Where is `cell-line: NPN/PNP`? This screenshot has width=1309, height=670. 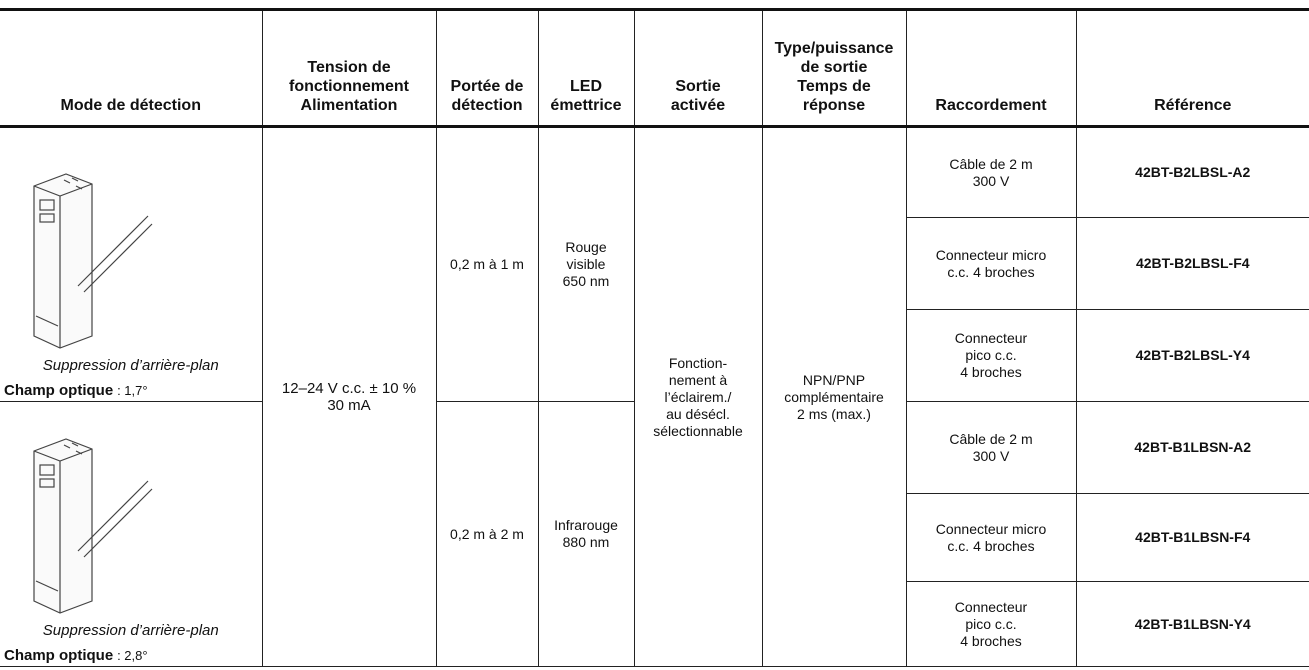 cell-line: NPN/PNP is located at coordinates (834, 379).